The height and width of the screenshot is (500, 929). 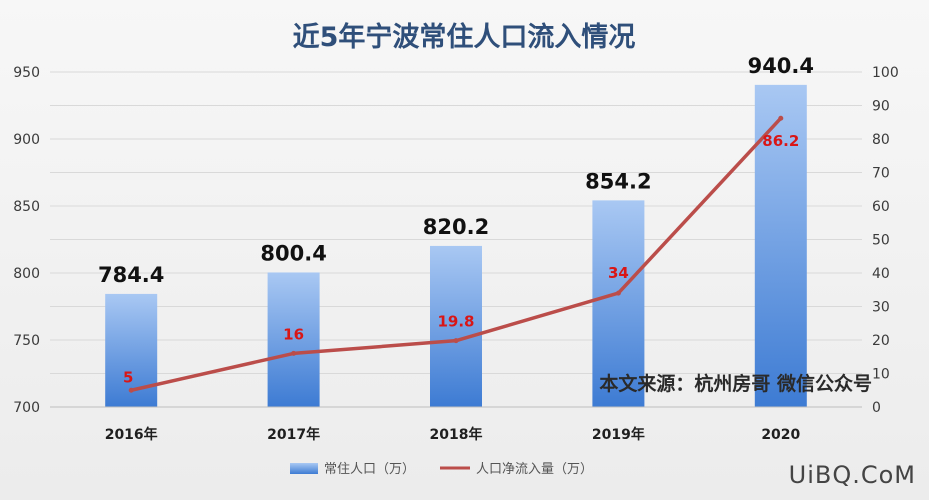 What do you see at coordinates (293, 434) in the screenshot?
I see `x-tick-label: 2017年` at bounding box center [293, 434].